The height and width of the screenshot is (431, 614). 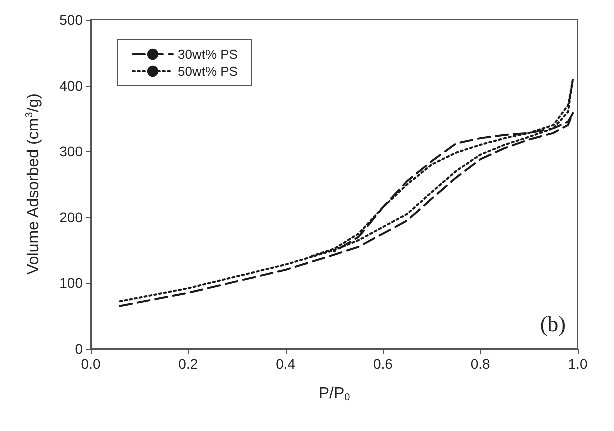 What do you see at coordinates (33, 184) in the screenshot?
I see `y-axis-title: Volume Adsorbed (cm3/g)` at bounding box center [33, 184].